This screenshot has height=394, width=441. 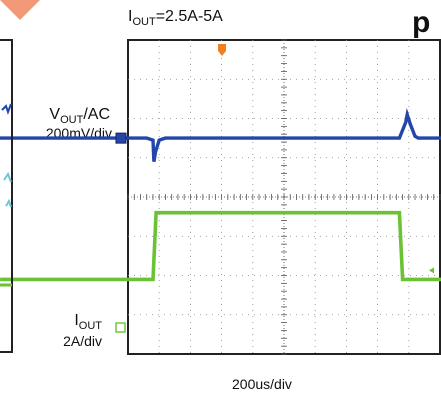 What do you see at coordinates (82, 341) in the screenshot?
I see `ch2-scale-label: 2A/div` at bounding box center [82, 341].